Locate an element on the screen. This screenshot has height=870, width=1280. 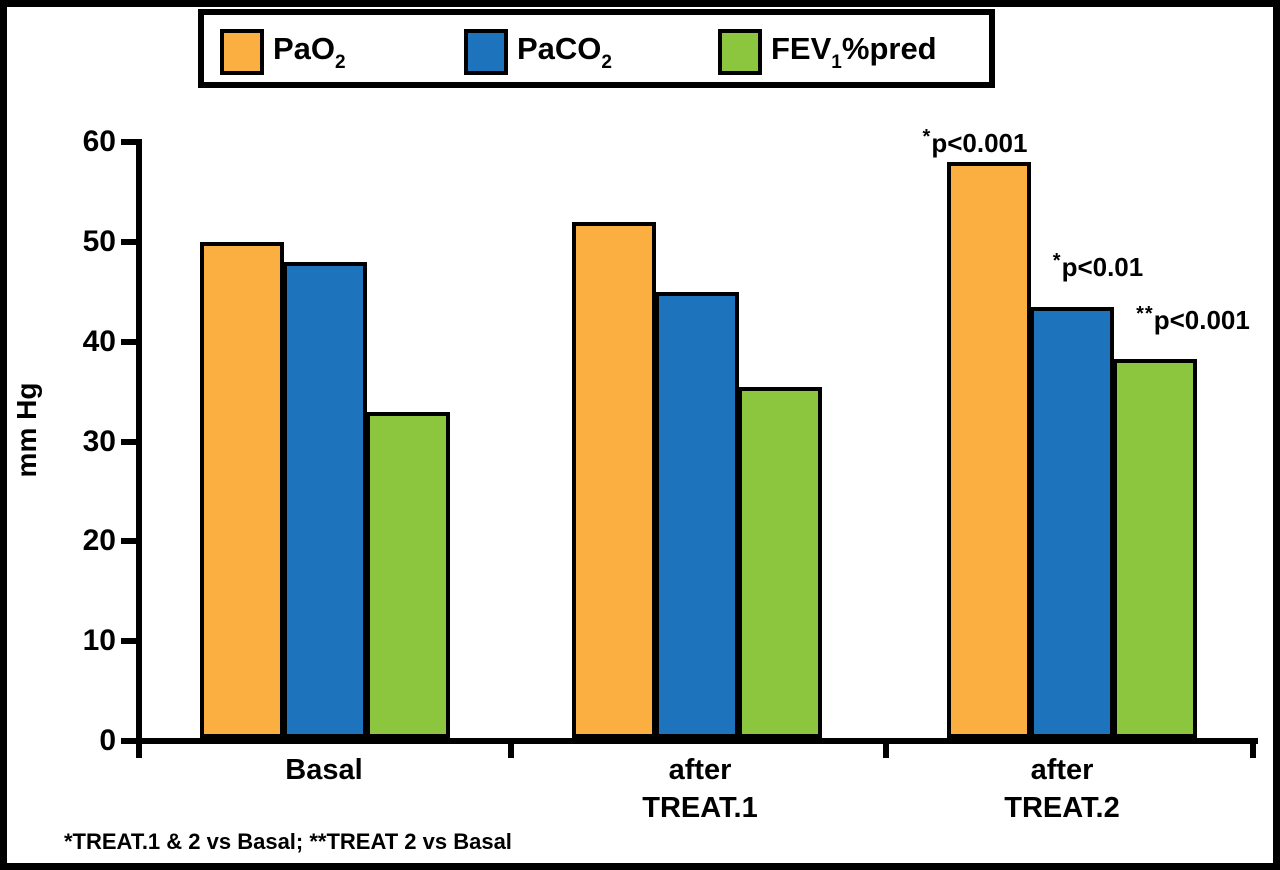
legend-label: PaO2 is located at coordinates (309, 51).